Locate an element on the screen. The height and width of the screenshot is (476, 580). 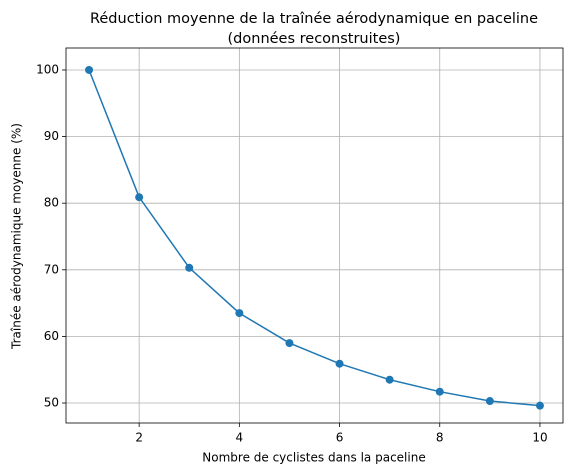
x-axis-label: Nombre de cyclistes dans la paceline is located at coordinates (313, 458).